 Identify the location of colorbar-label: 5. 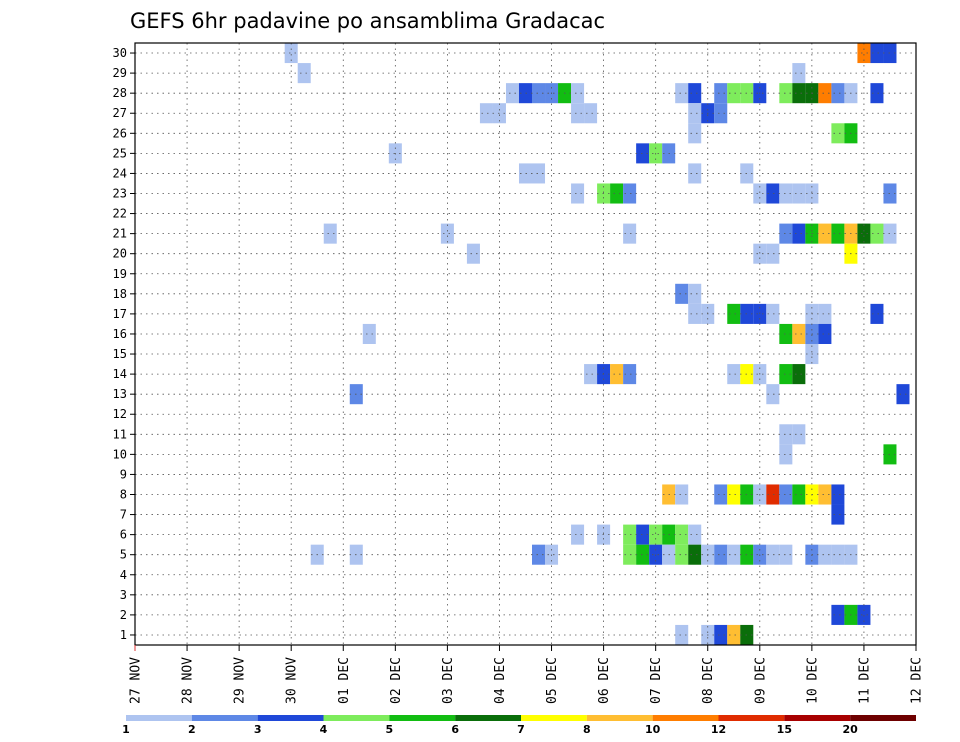
(390, 729).